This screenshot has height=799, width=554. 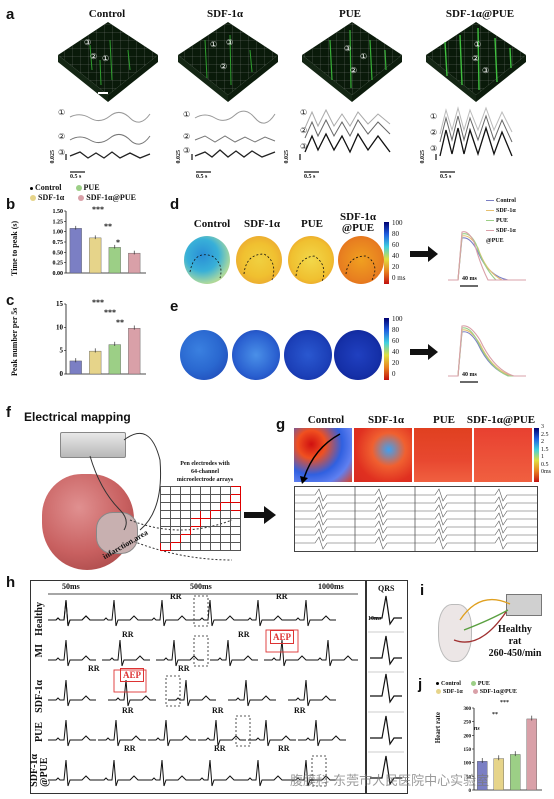 I want to click on c-sig-1: ***, so click(x=98, y=302).